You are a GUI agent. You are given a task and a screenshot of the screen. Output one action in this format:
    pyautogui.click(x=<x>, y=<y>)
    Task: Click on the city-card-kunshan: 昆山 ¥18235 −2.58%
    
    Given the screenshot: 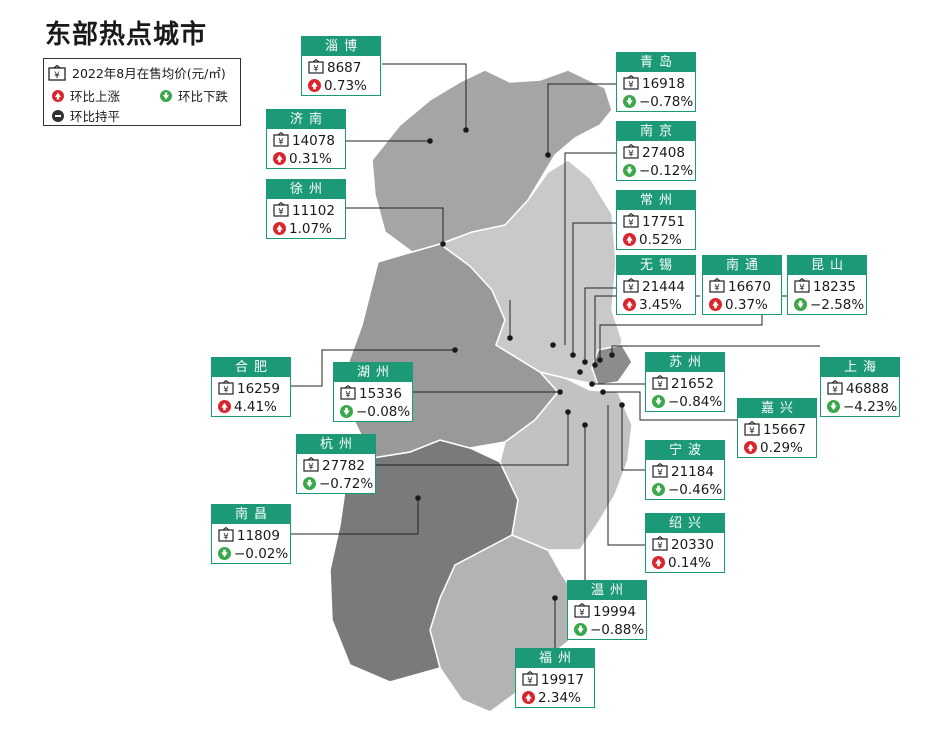 What is the action you would take?
    pyautogui.click(x=827, y=285)
    